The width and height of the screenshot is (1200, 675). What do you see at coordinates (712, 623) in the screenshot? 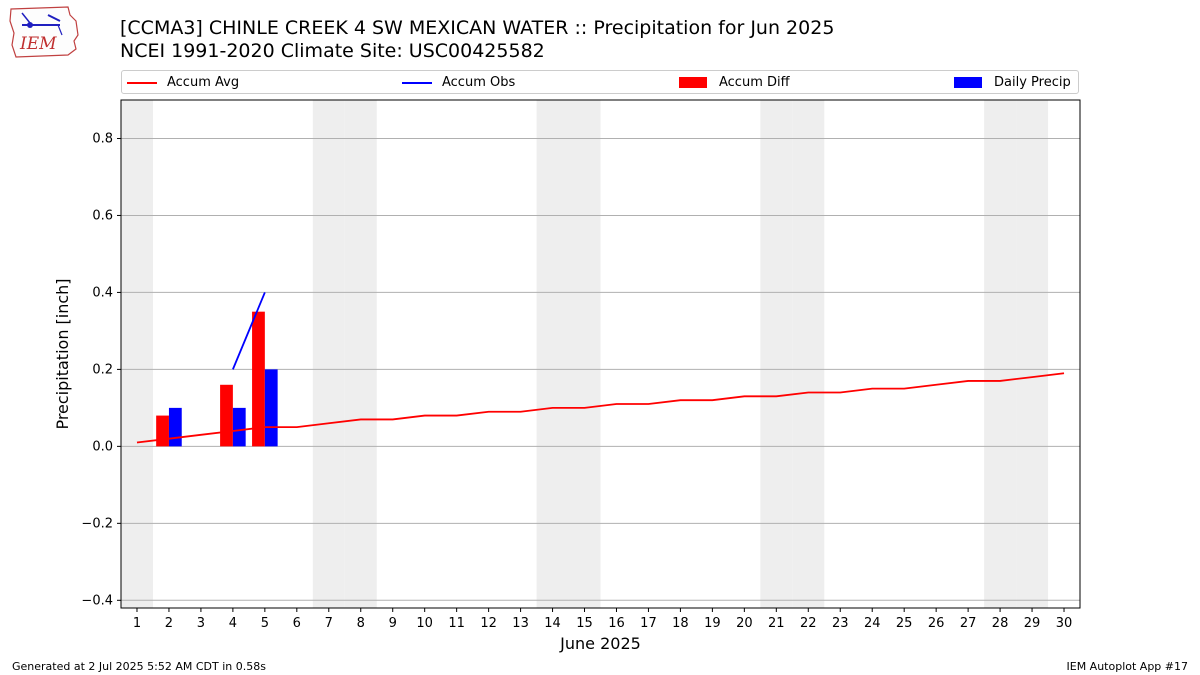
I see `x-tick-label: 19` at bounding box center [712, 623].